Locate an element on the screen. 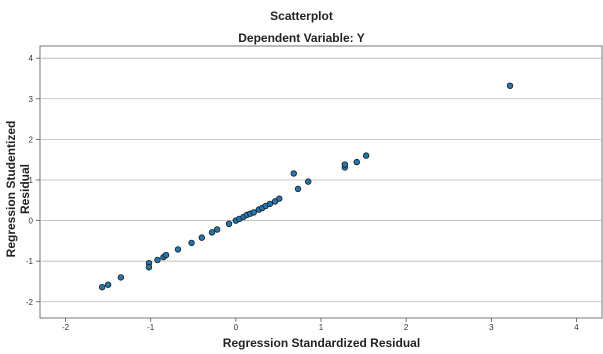  y-axis-ticks: -2 -1 0 1 2 3 4 is located at coordinates (33, 180).